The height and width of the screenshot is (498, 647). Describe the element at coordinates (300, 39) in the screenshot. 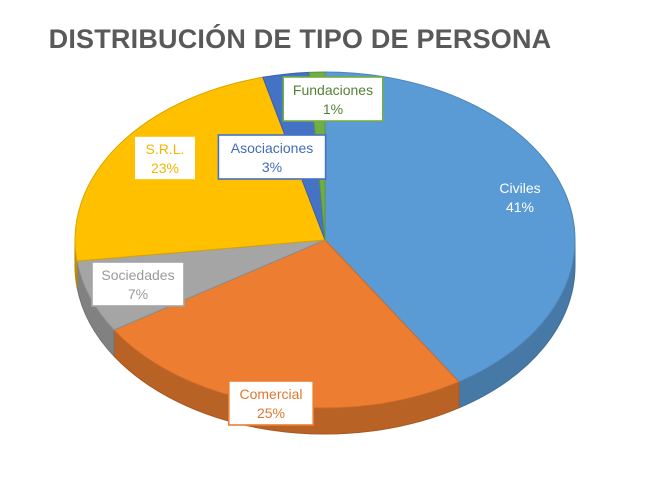

I see `chart-title: DISTRIBUCIÓN DE TIPO DE PERSONA` at that location.